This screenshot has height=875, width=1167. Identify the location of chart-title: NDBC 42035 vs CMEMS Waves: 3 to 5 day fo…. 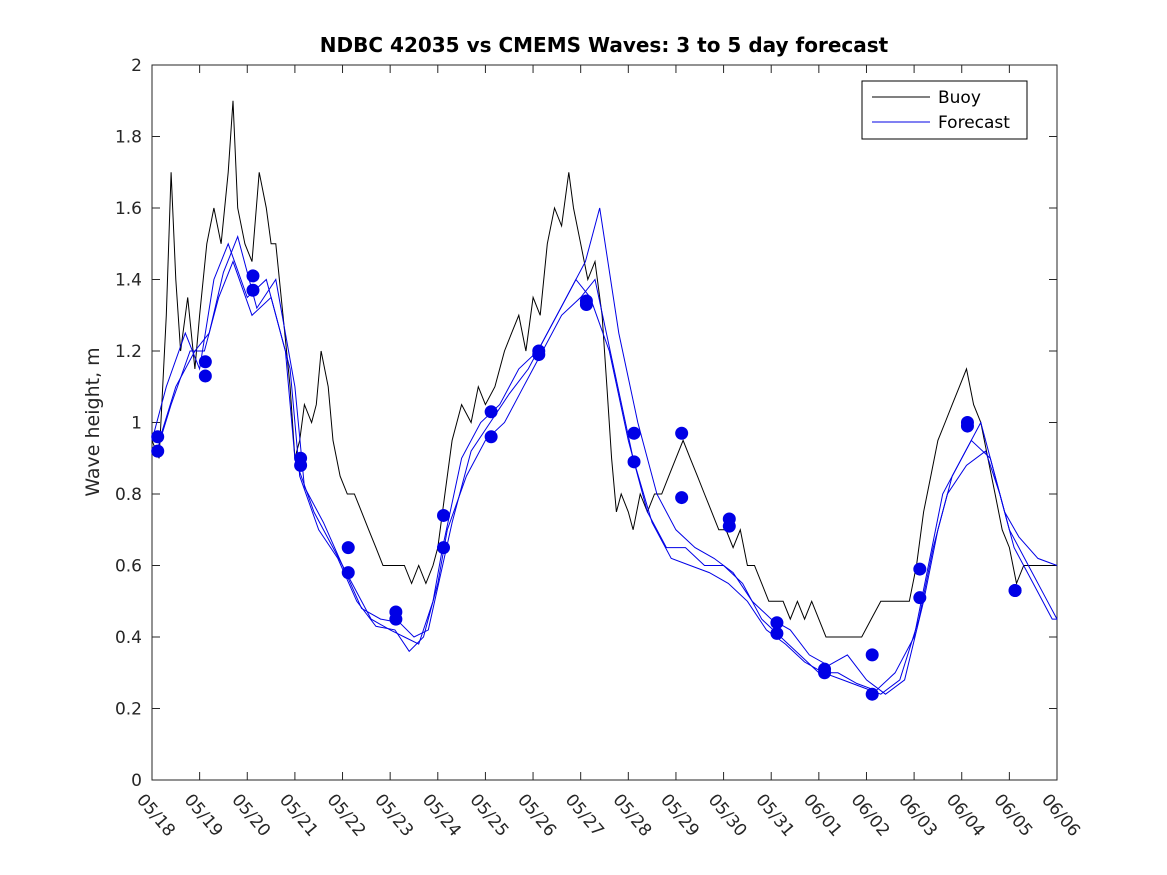
(604, 45).